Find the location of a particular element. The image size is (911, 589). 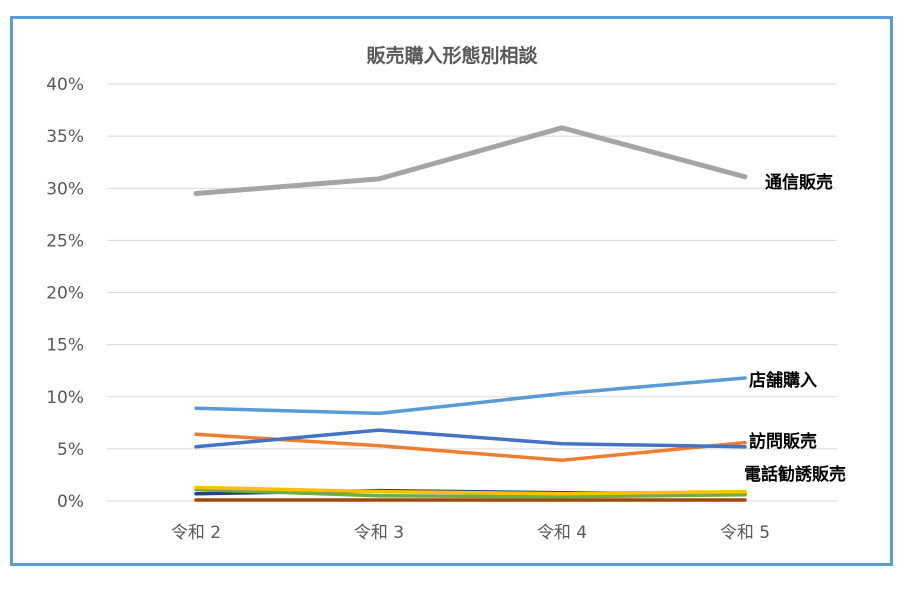

x-tick-label: 令和 3 is located at coordinates (379, 533).